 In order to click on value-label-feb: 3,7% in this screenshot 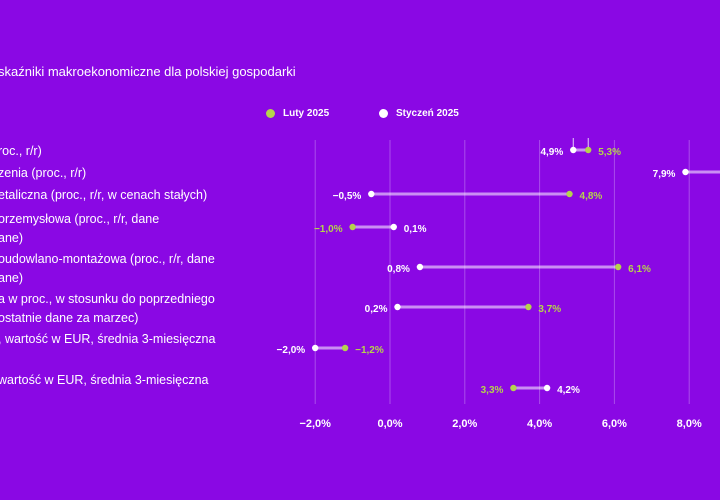, I will do `click(549, 309)`.